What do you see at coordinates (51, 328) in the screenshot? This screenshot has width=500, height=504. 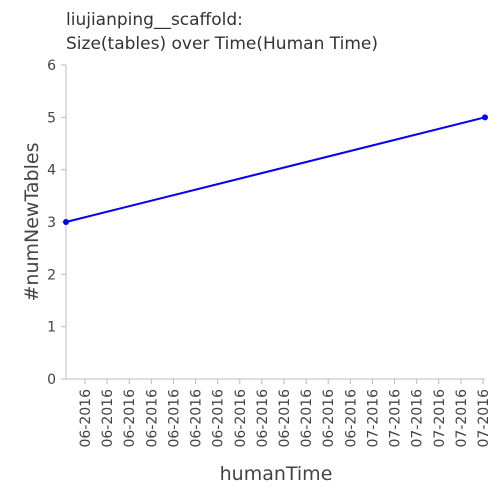 I see `y-tick-label: 1` at bounding box center [51, 328].